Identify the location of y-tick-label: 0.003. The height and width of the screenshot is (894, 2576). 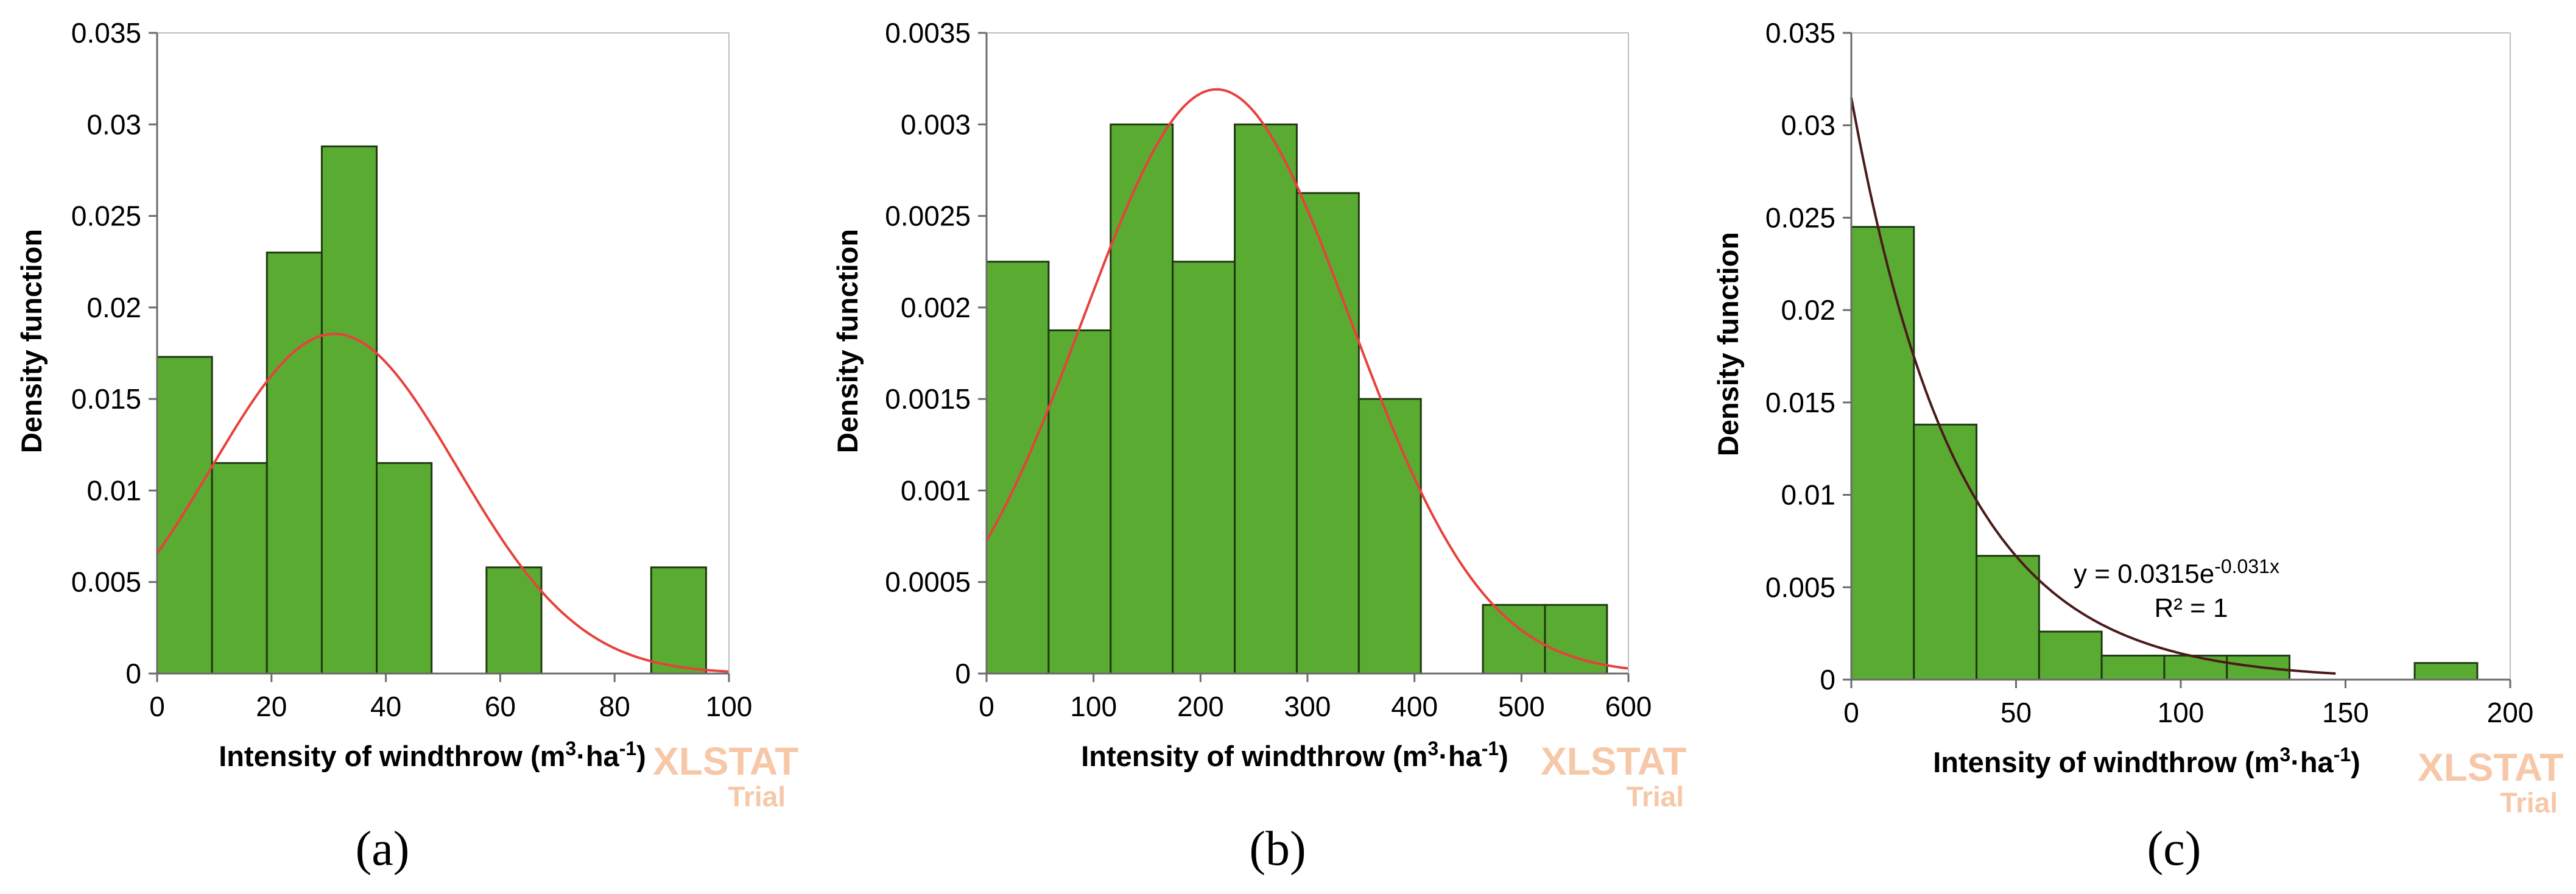
(936, 124).